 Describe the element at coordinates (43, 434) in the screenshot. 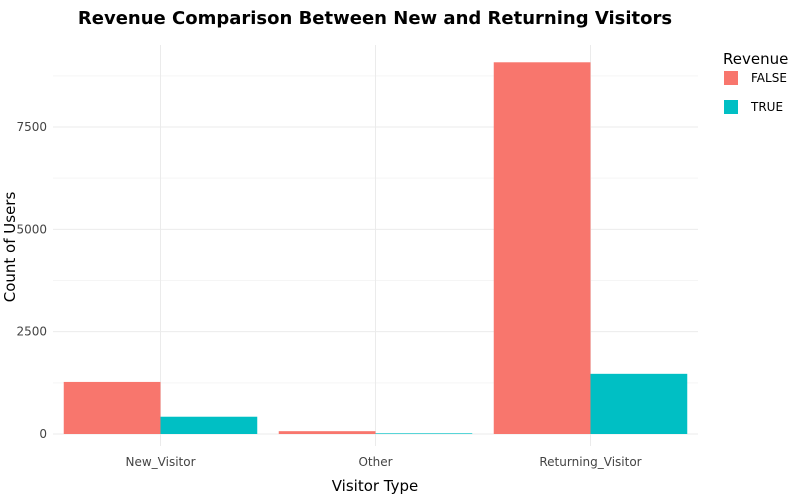

I see `y-tick-label: 0` at that location.